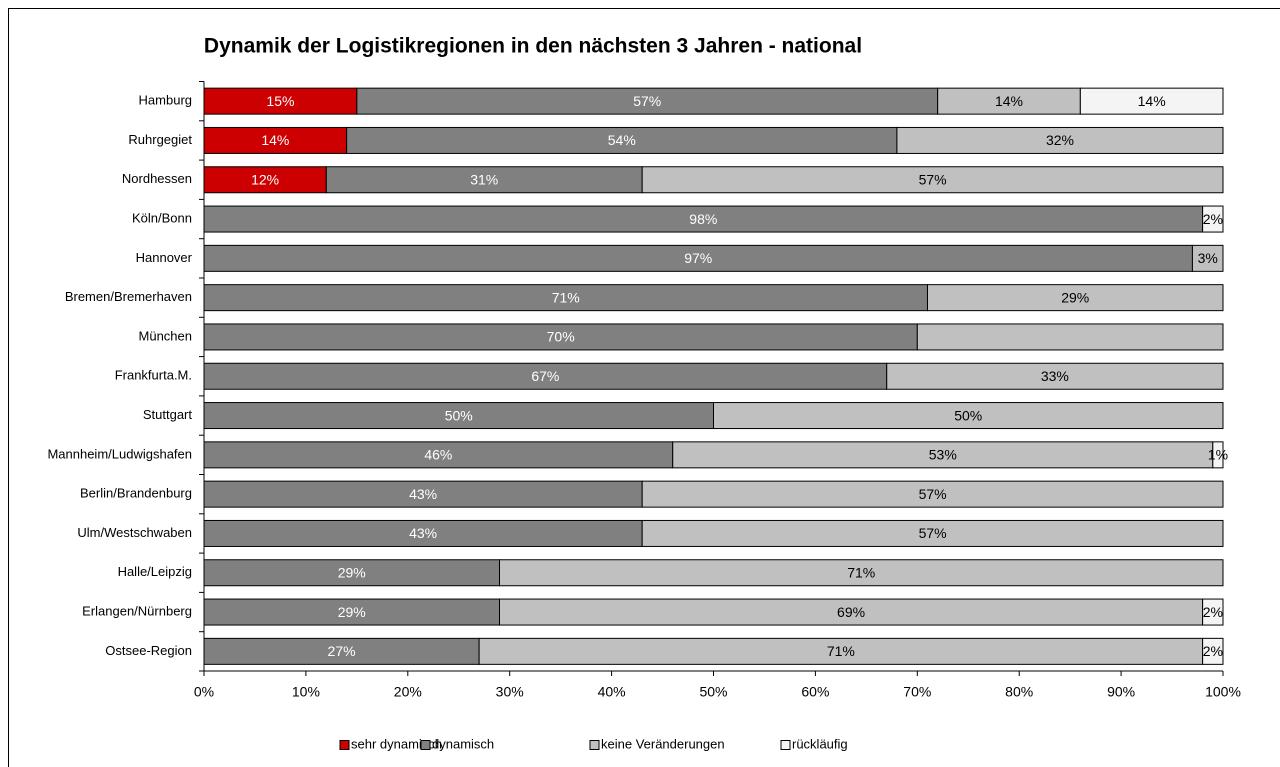 This screenshot has width=1280, height=767. What do you see at coordinates (137, 610) in the screenshot?
I see `y-tick-label: Erlangen/Nürnberg` at bounding box center [137, 610].